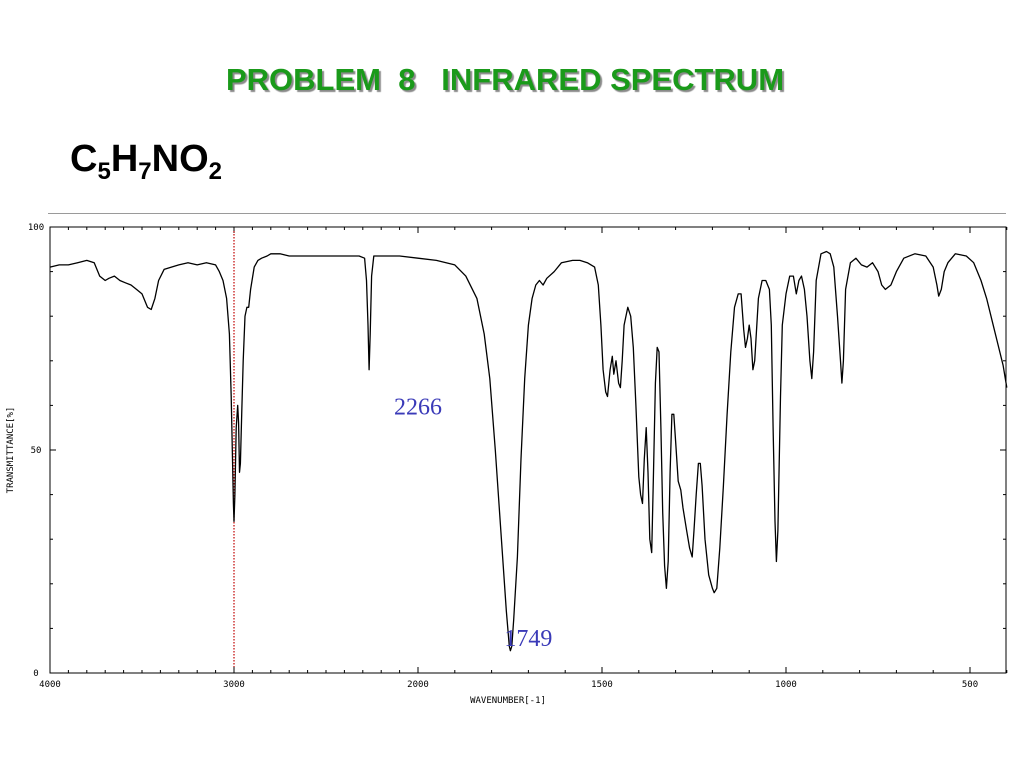  I want to click on formula-no: NO, so click(180, 159).